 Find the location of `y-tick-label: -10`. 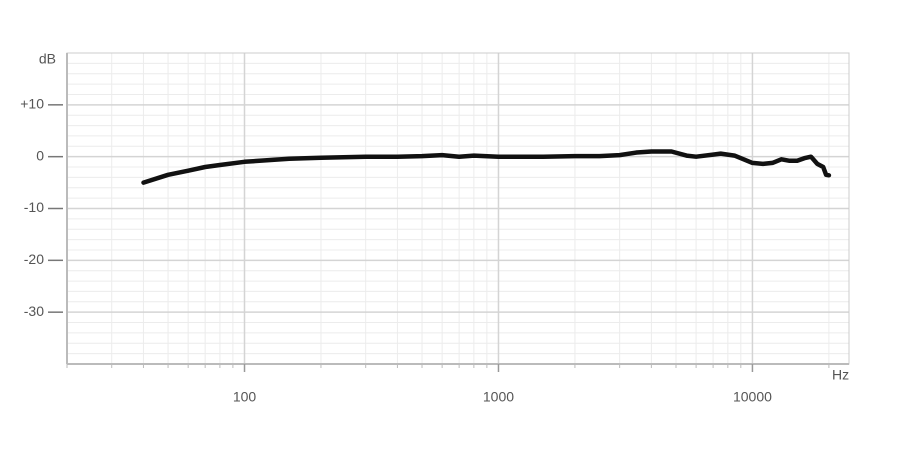

y-tick-label: -10 is located at coordinates (34, 207).